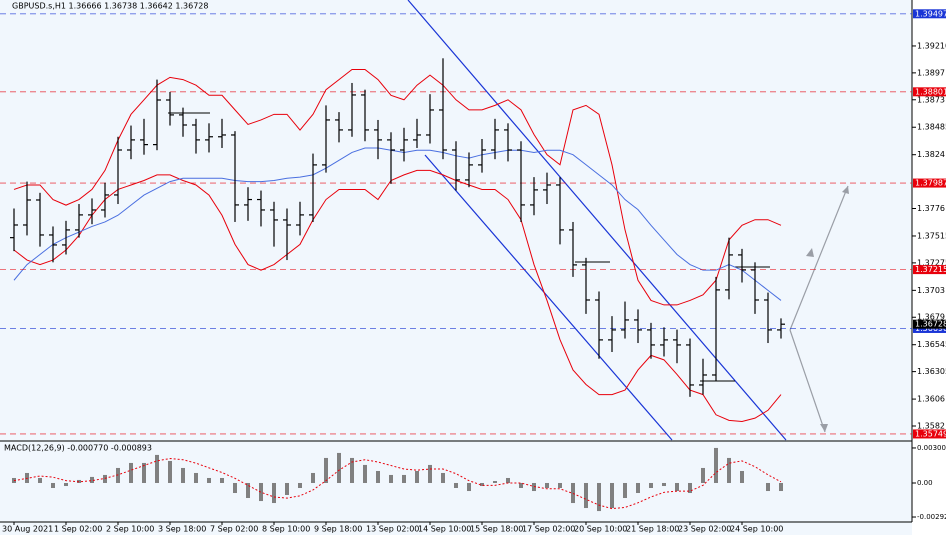  I want to click on x-tick-label: 1 Sep 02:00, so click(78, 529).